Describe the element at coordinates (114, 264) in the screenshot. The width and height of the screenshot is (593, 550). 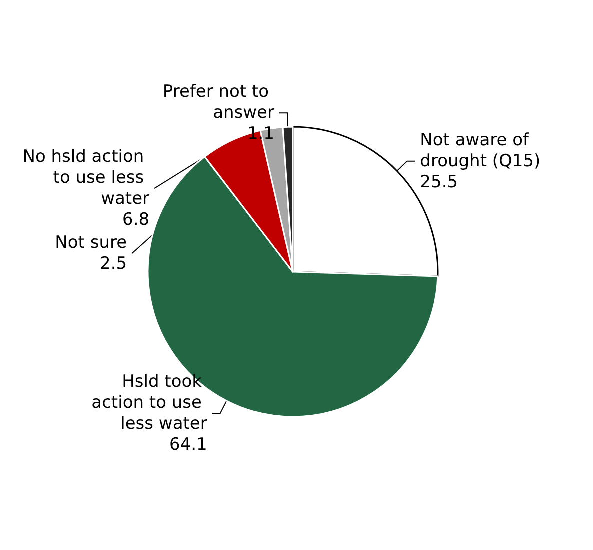
I see `data-label: 2.5` at that location.